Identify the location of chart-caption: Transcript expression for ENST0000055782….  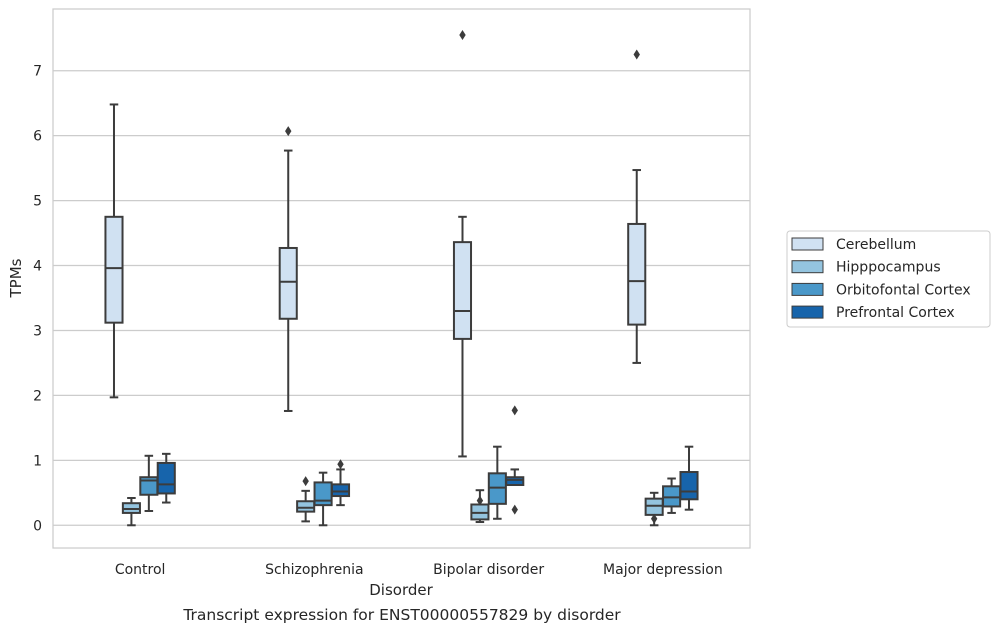
(402, 615).